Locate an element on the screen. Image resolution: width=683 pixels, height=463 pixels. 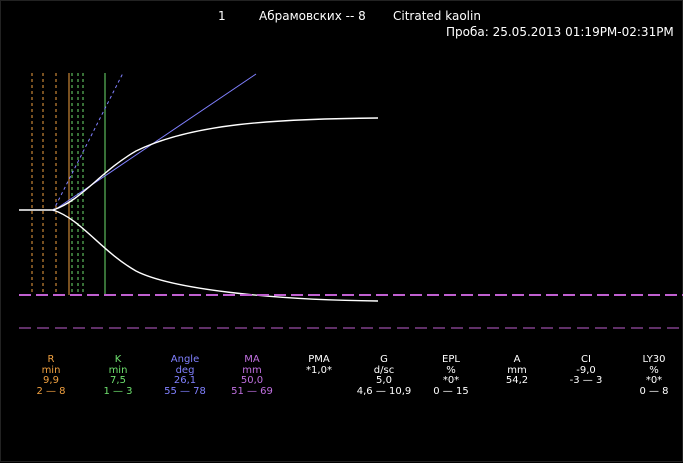
param-name: G is located at coordinates (384, 359).